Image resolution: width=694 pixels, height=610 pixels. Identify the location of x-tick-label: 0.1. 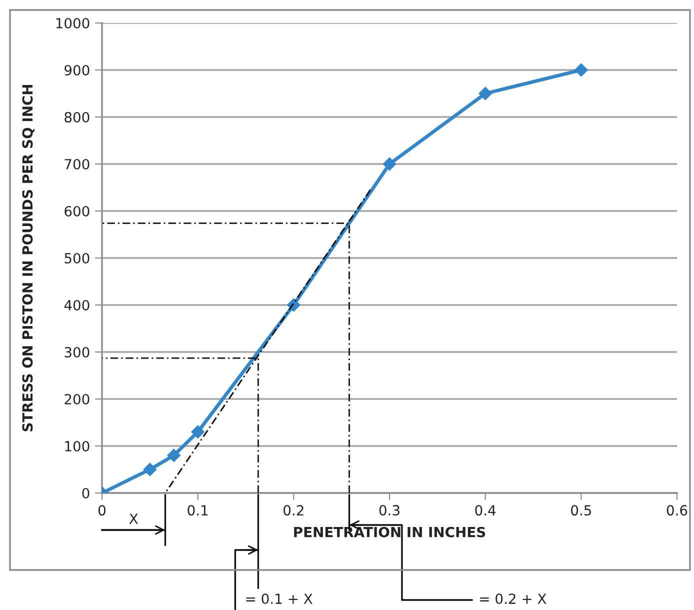
(198, 510).